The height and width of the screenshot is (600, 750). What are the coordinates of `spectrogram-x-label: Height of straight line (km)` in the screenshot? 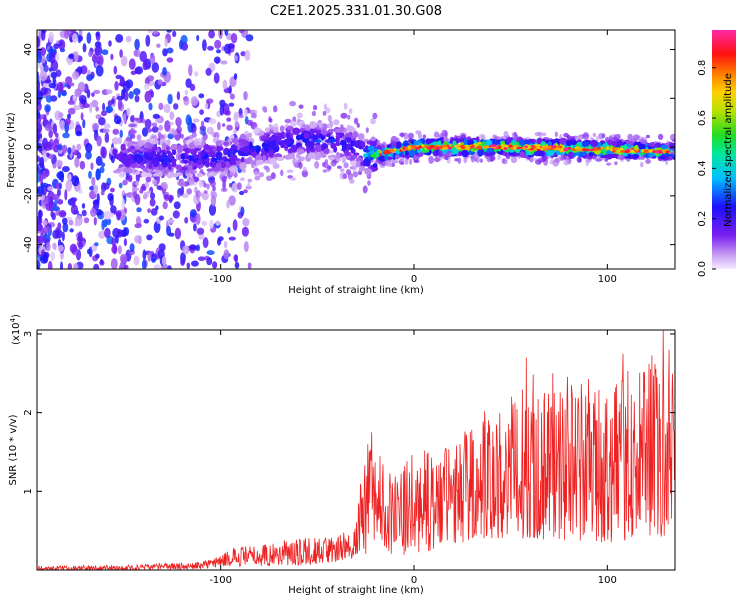 It's located at (356, 290).